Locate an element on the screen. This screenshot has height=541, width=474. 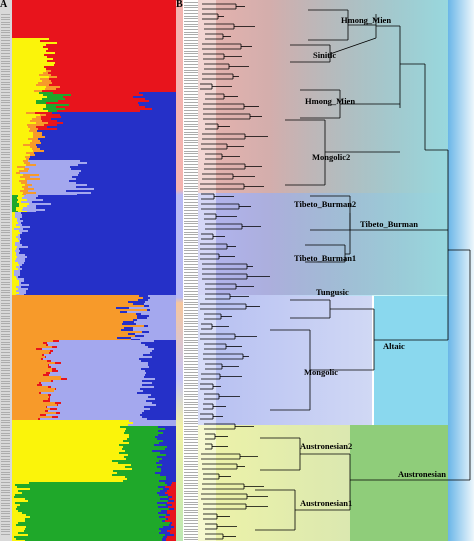
clade-label-austronesian: Austronesian is located at coordinates (422, 474).